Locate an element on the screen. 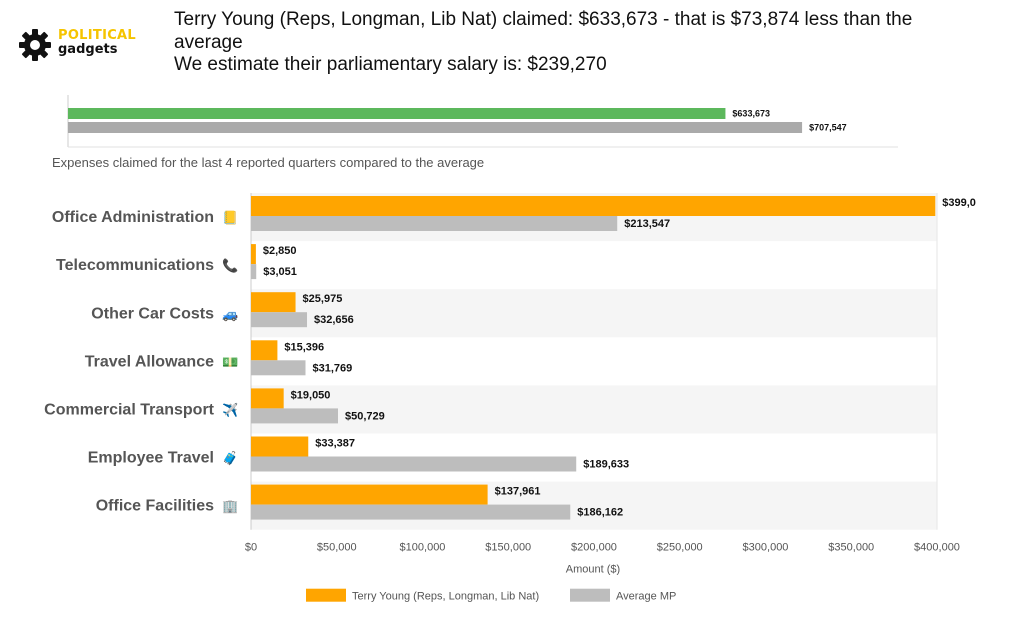 The width and height of the screenshot is (1028, 633). gear-icon is located at coordinates (35, 45).